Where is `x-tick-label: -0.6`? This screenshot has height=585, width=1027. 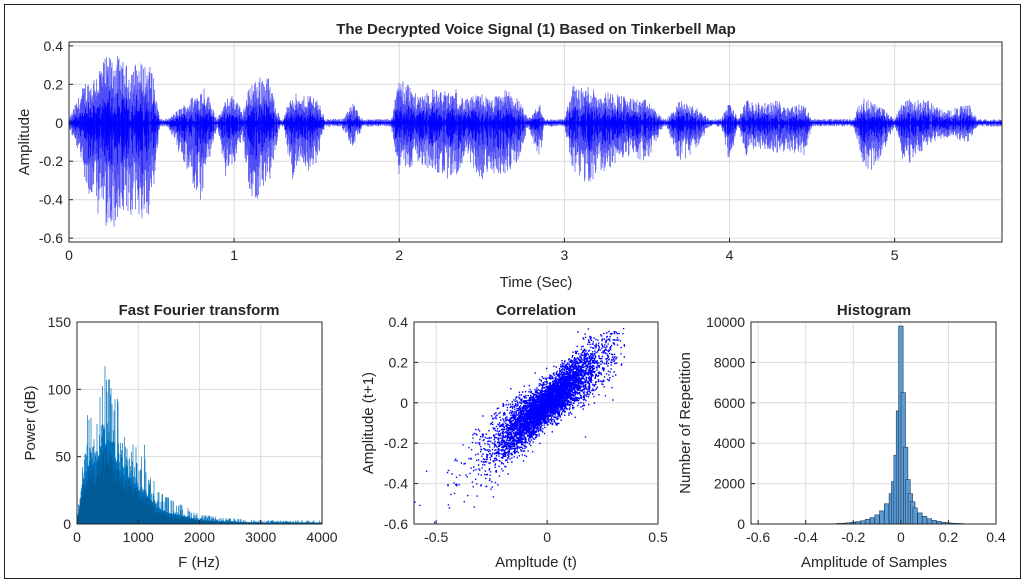
x-tick-label: -0.6 is located at coordinates (758, 537).